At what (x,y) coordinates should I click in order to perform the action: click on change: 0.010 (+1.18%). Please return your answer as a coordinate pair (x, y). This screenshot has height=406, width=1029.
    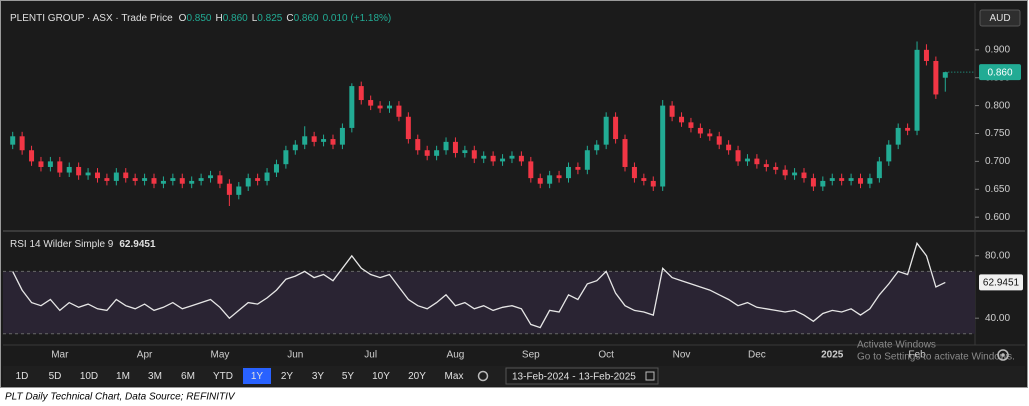
    Looking at the image, I should click on (357, 18).